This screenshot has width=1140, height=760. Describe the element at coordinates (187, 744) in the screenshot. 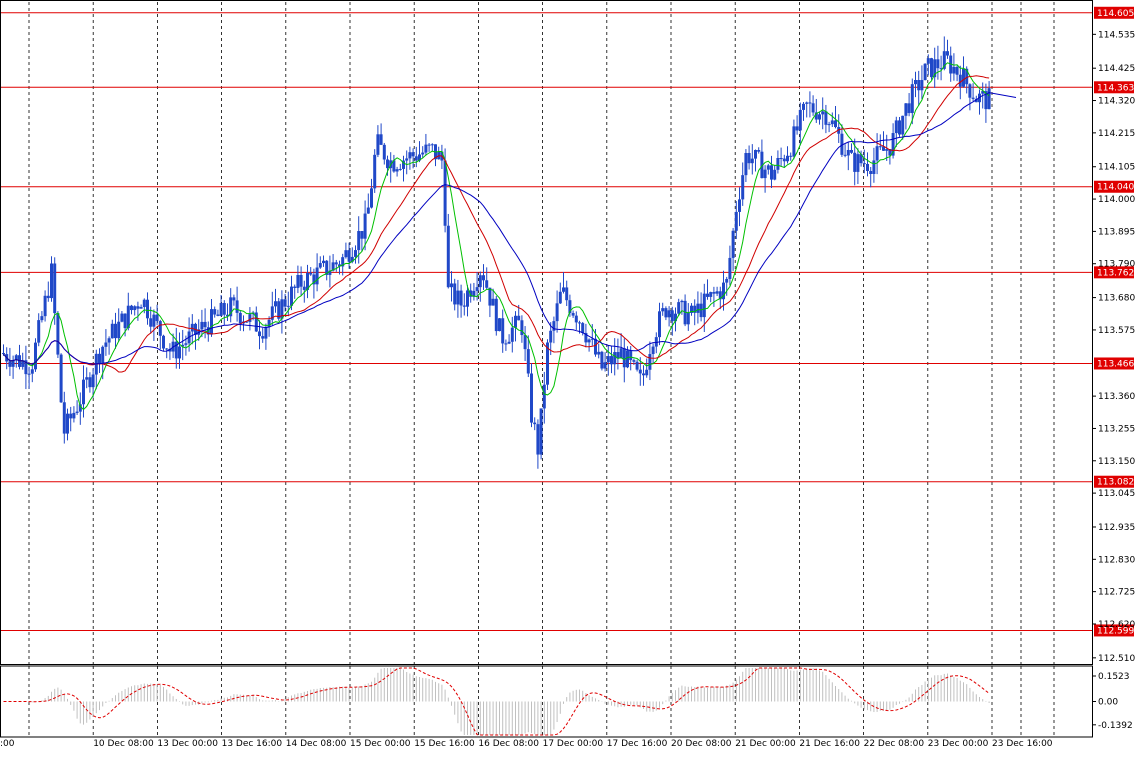

I see `time-label: 13 Dec 00:00` at that location.